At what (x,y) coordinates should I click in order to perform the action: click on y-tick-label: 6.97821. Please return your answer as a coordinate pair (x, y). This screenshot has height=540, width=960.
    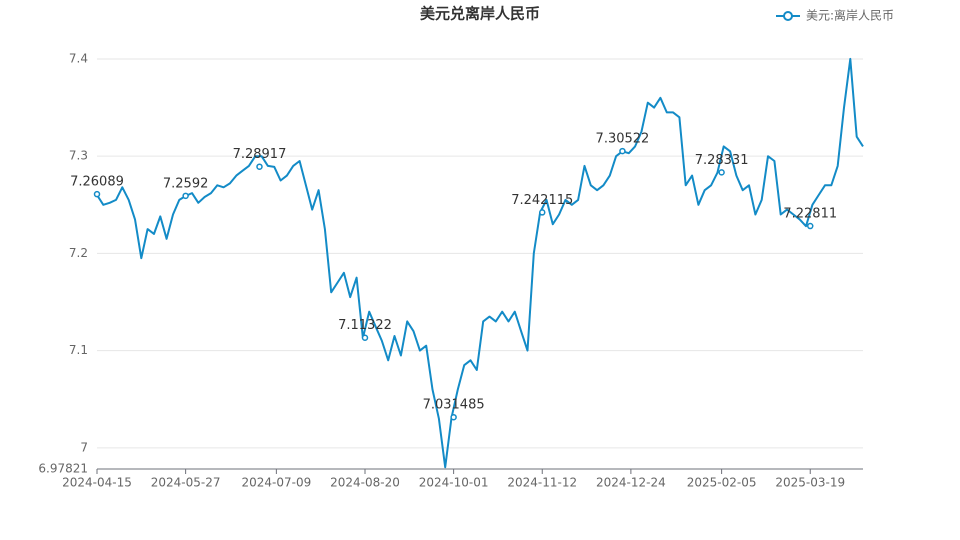
    Looking at the image, I should click on (63, 469).